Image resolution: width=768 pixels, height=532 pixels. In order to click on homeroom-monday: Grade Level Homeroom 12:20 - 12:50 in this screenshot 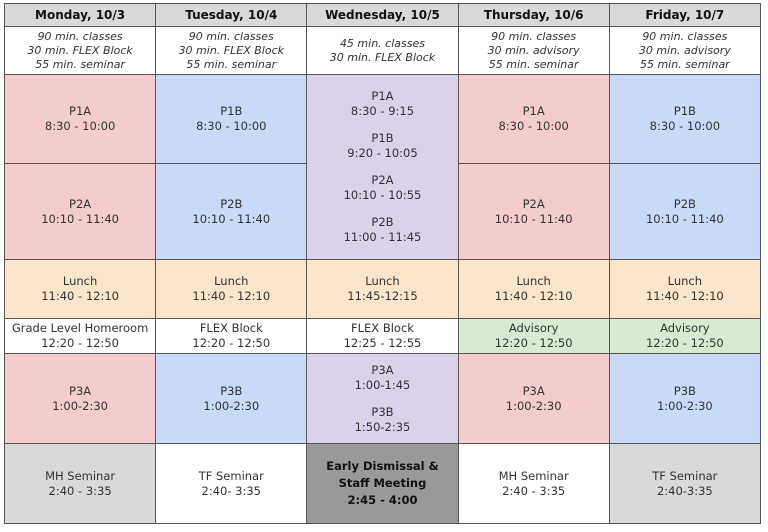, I will do `click(80, 336)`.